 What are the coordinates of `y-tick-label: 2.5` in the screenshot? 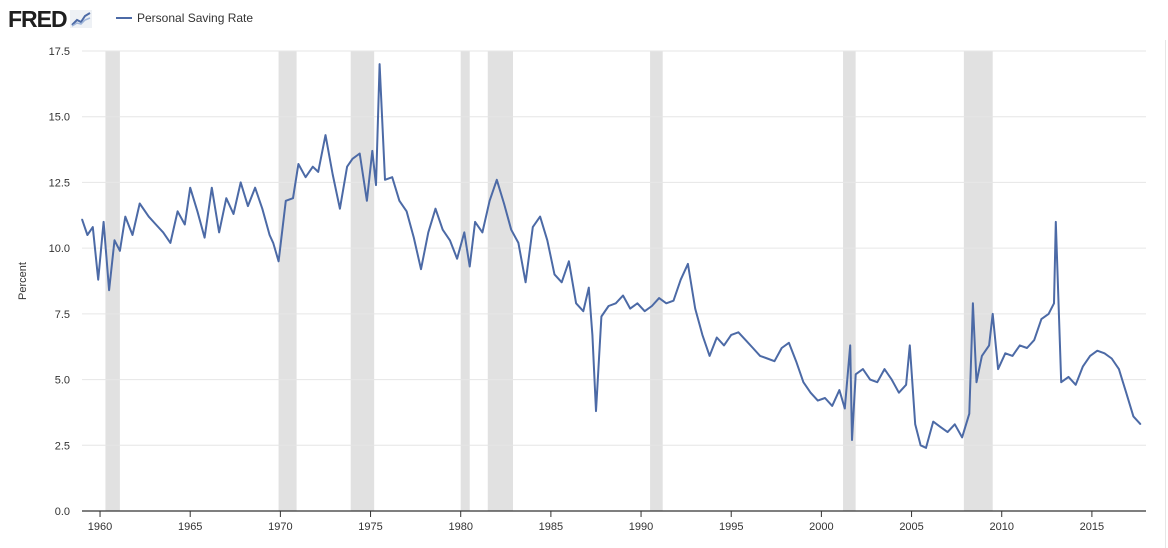 It's located at (62, 446).